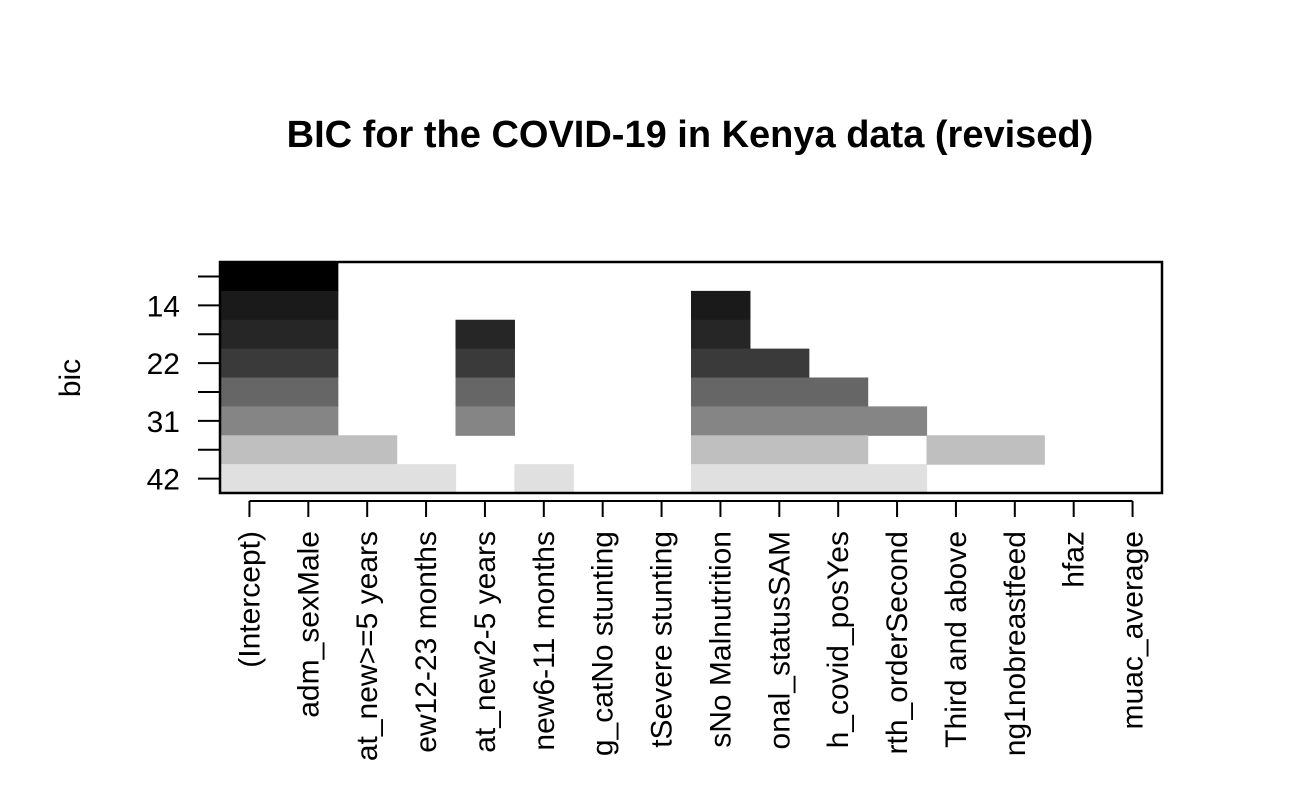 This screenshot has height=800, width=1296. I want to click on x-tick-label: (Intercept), so click(249, 599).